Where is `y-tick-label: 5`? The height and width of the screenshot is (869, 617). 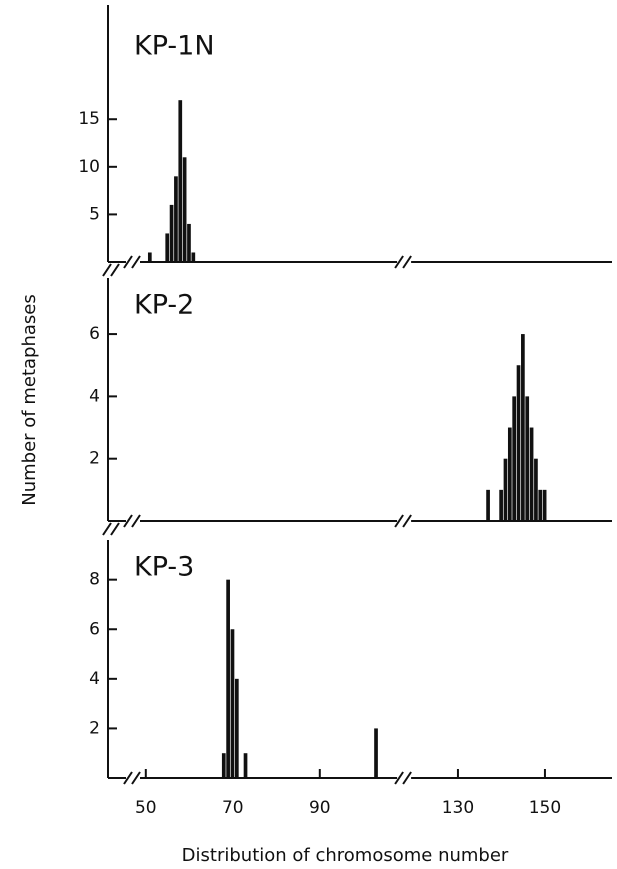
y-tick-label: 5 is located at coordinates (94, 214).